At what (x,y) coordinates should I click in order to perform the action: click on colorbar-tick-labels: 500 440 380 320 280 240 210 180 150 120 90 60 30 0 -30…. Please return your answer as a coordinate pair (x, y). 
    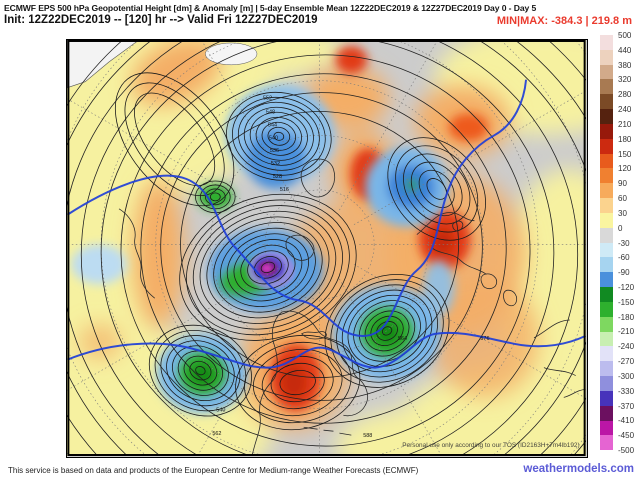
    Looking at the image, I should click on (629, 243).